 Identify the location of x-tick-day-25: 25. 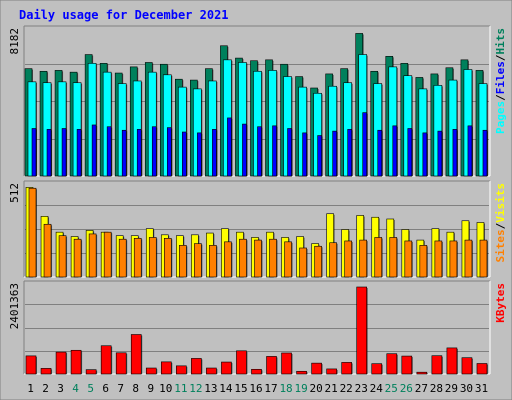
(391, 388).